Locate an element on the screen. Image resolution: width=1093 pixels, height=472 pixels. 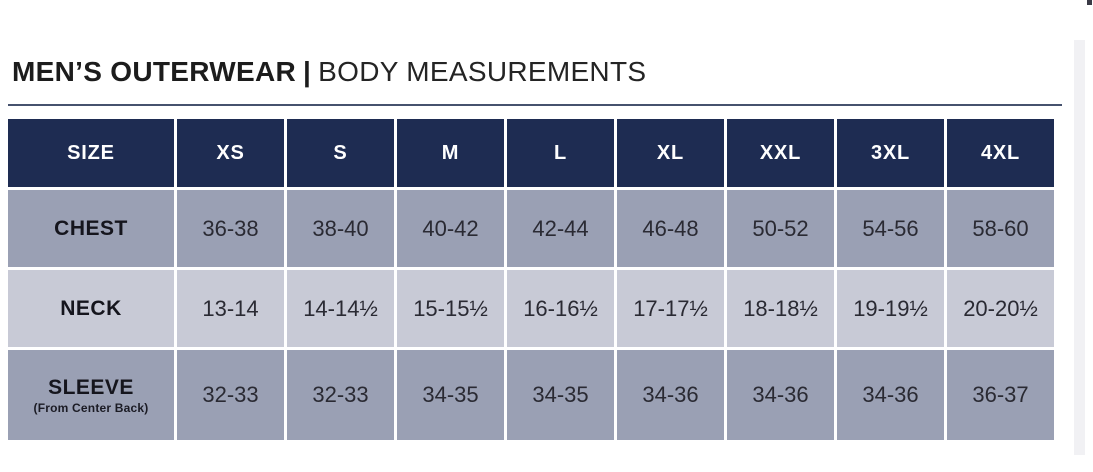
page-title: MEN’S OUTERWEAR | BODY MEASUREMENTS is located at coordinates (329, 72).